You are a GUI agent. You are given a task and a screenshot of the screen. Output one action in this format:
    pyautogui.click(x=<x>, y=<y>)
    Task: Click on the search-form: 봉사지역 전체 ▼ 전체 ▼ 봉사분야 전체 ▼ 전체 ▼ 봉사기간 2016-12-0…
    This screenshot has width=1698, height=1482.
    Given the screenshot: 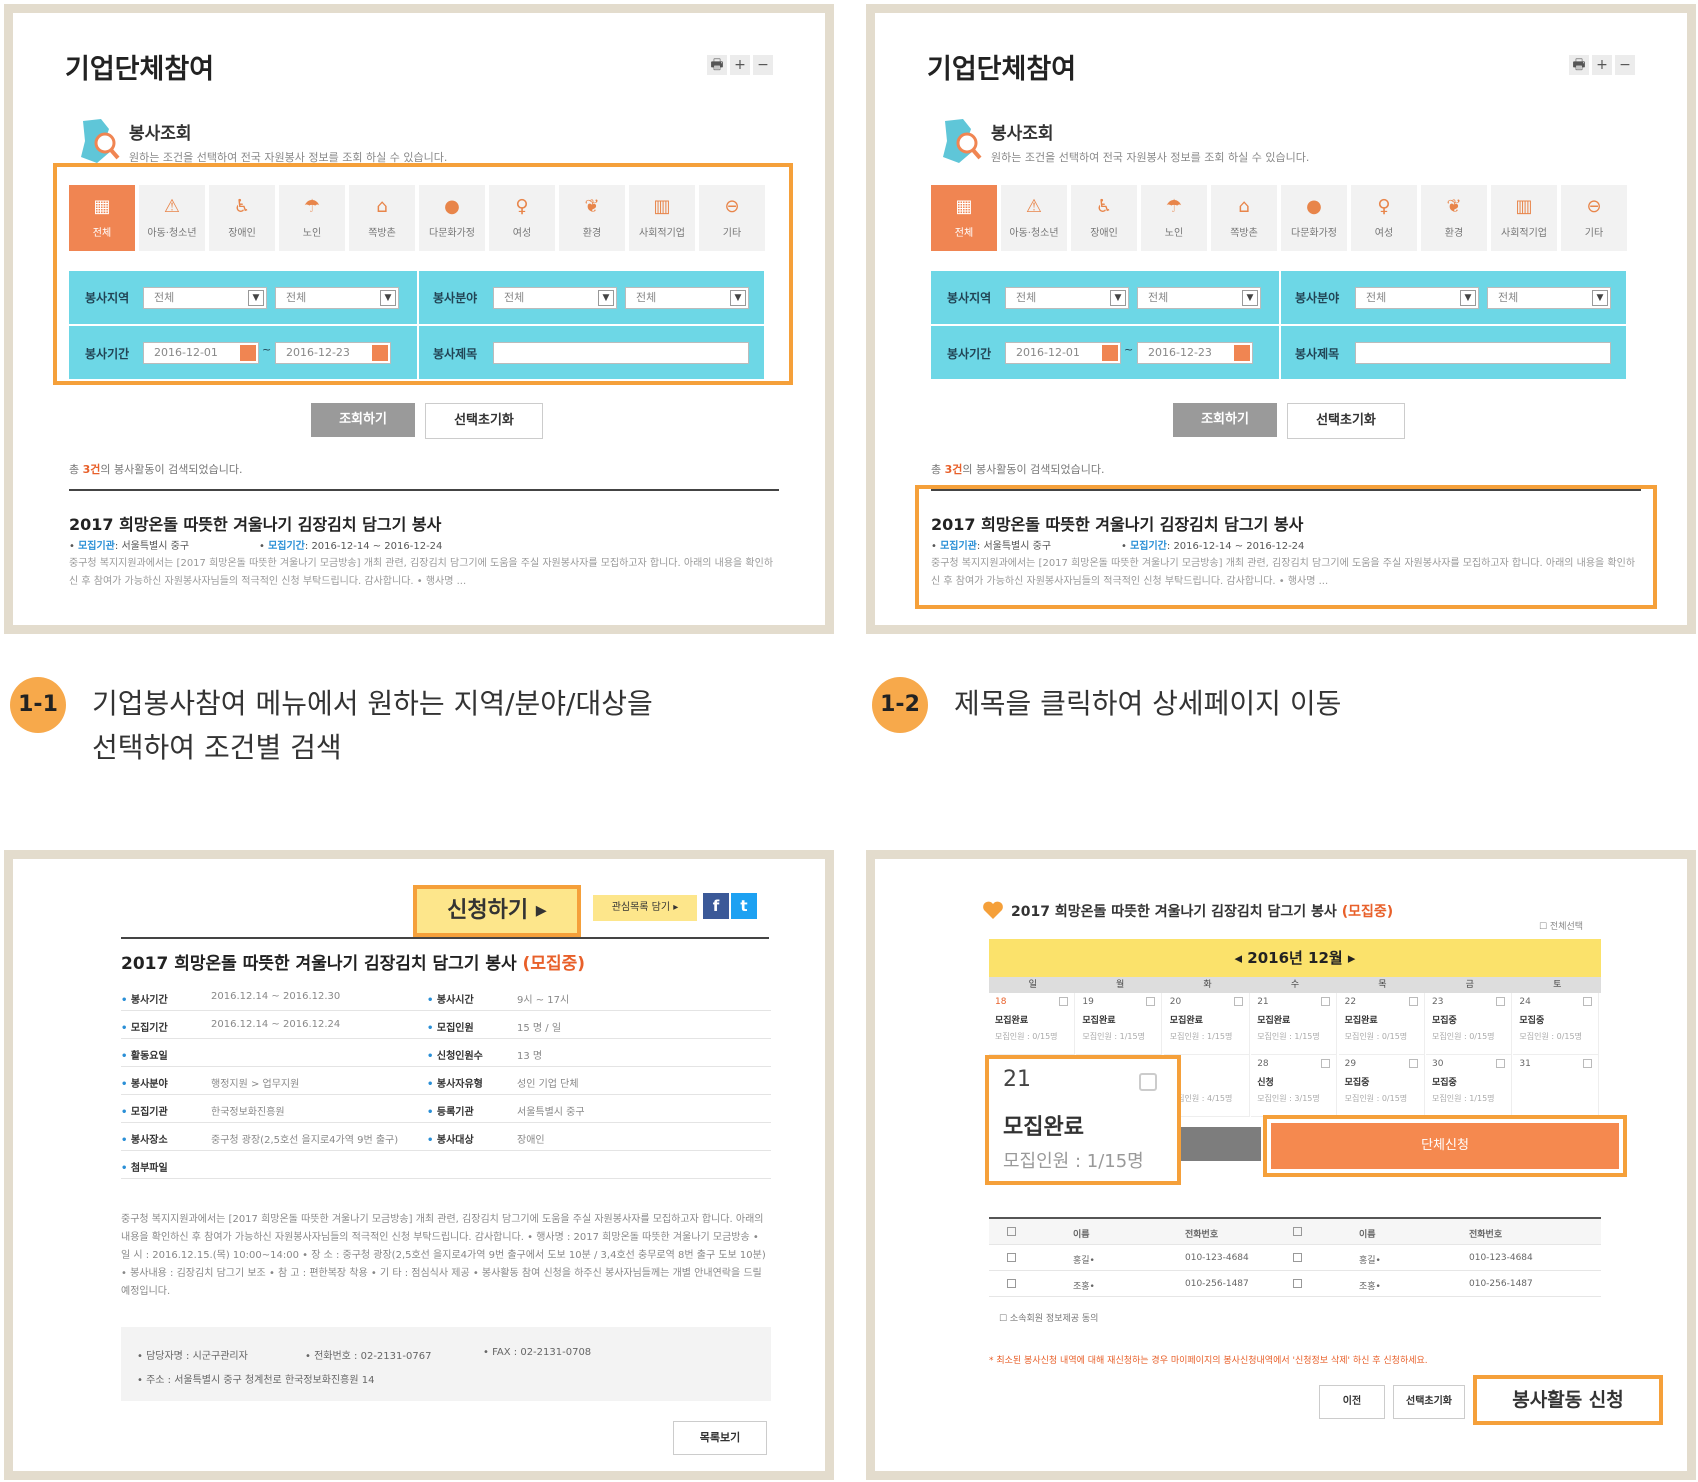 What is the action you would take?
    pyautogui.click(x=1278, y=325)
    